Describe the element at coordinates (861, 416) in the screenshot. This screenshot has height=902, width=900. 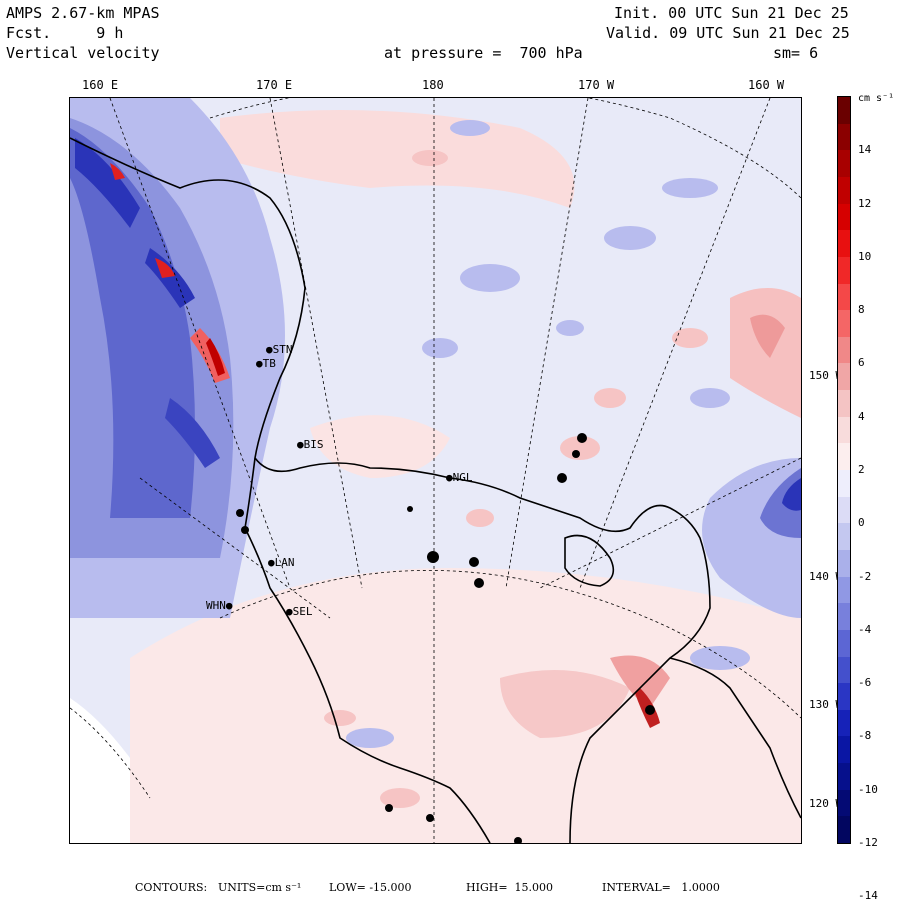
I see `colorbar-tick-label: 4` at that location.